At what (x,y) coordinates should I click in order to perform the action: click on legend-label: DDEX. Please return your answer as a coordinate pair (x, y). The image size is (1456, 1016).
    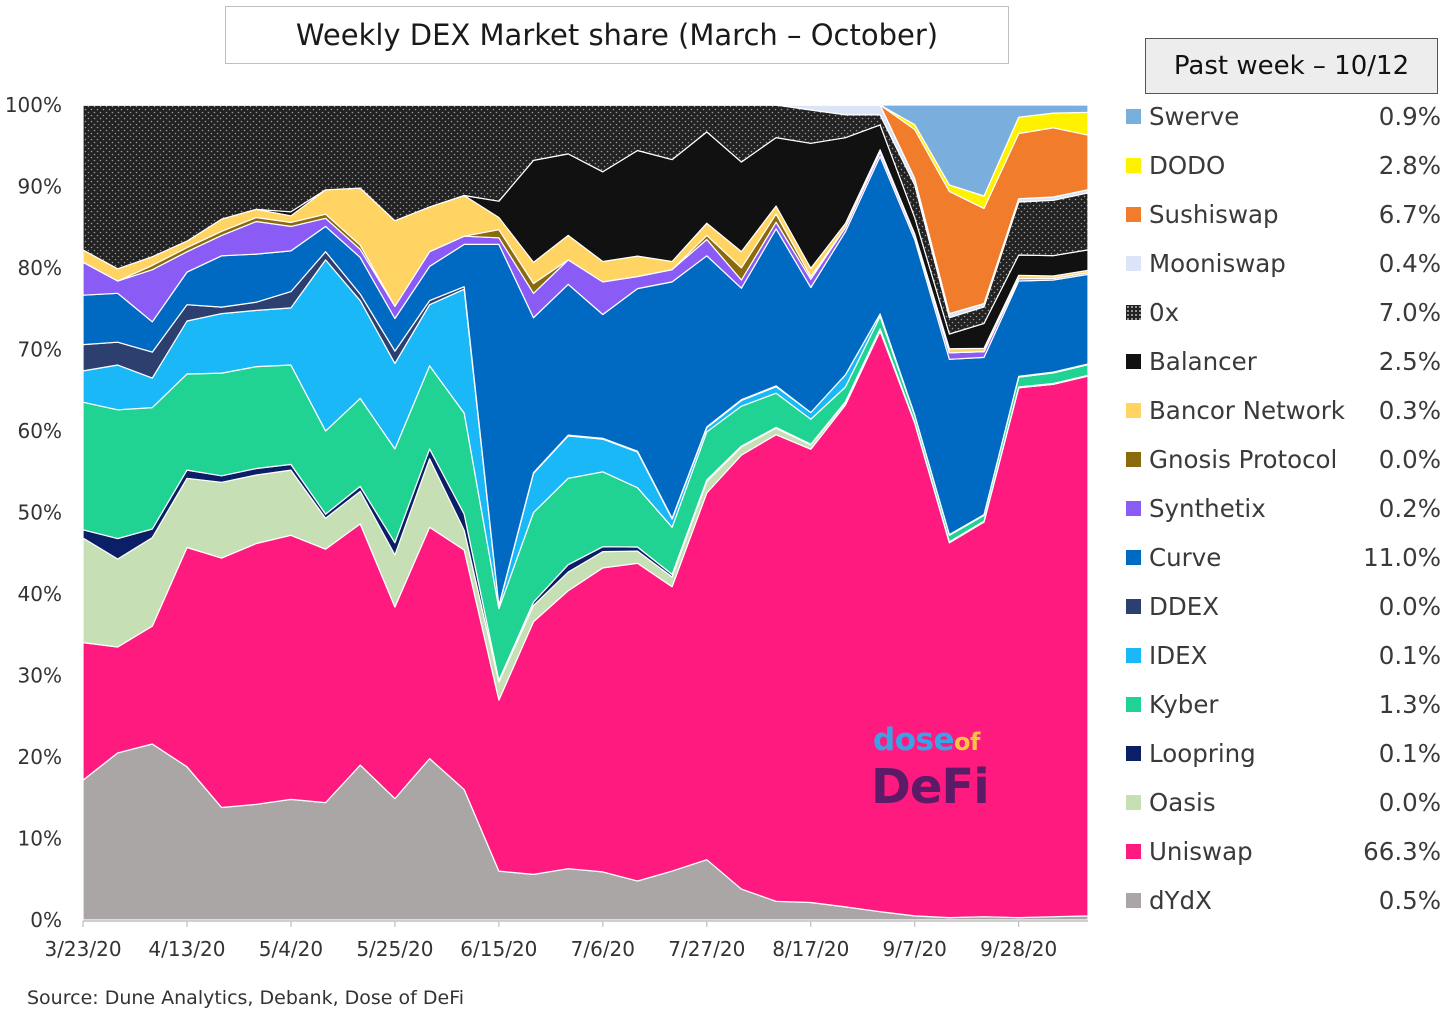
    Looking at the image, I should click on (1184, 606).